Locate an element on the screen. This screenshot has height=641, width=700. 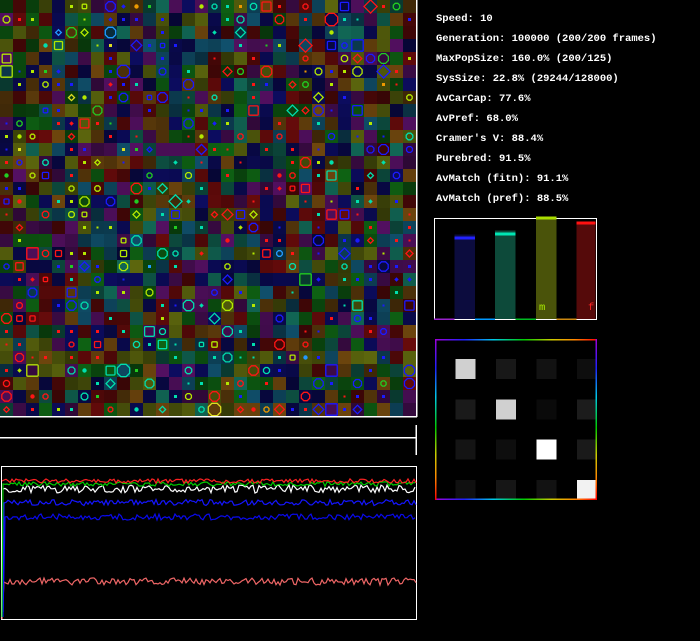
svg-text: AvMatch (pref): 88.5% is located at coordinates (502, 199).